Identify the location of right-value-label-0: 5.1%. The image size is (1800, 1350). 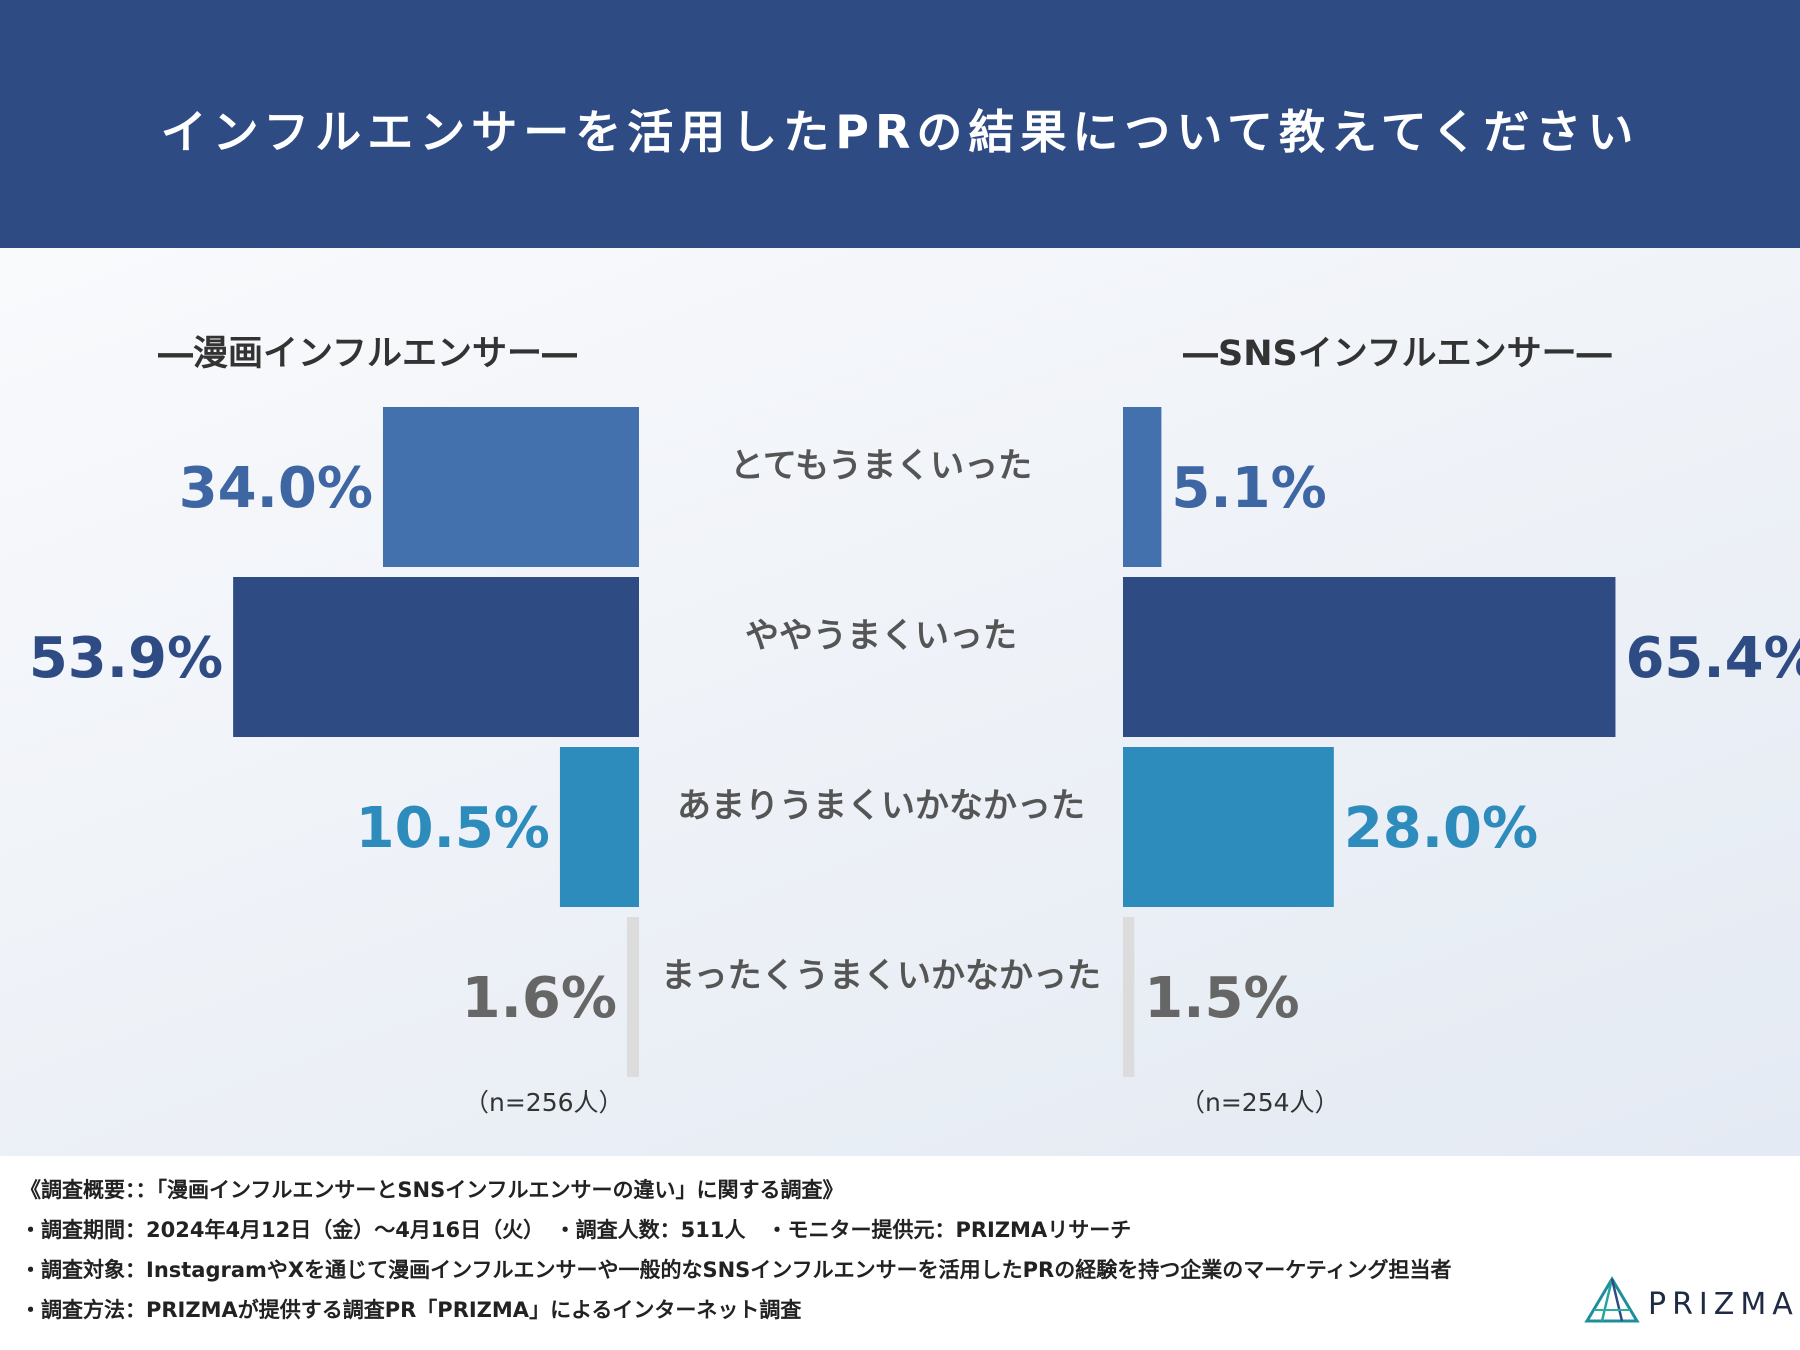
(1248, 488).